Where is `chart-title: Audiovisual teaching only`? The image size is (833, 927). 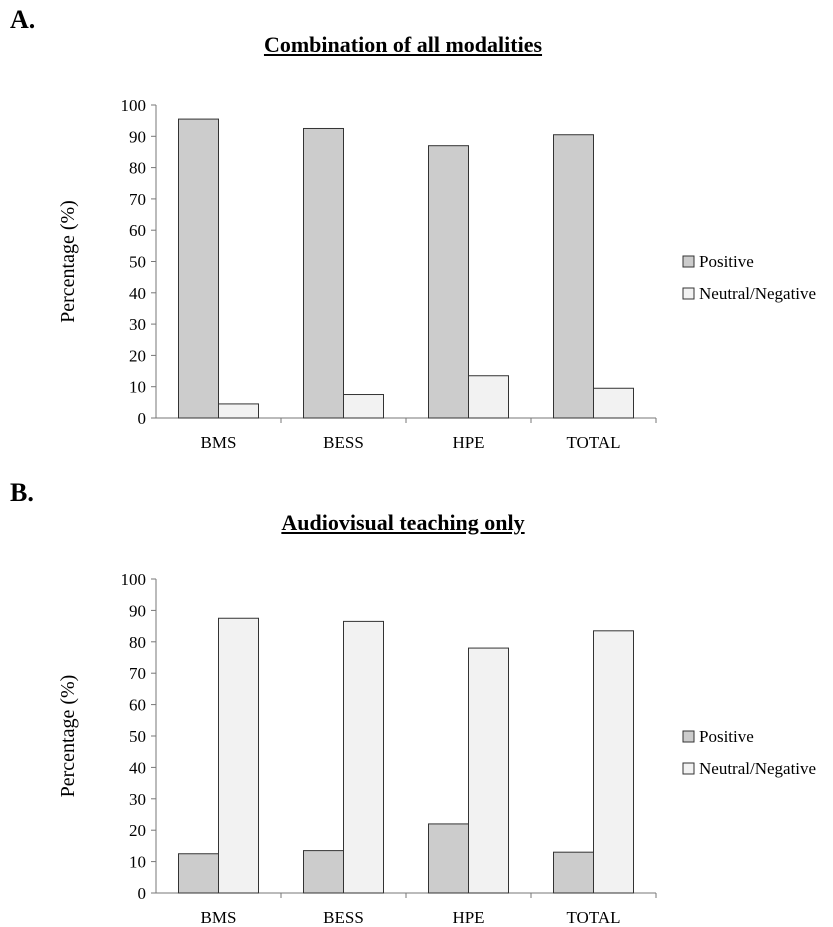
chart-title: Audiovisual teaching only is located at coordinates (403, 522).